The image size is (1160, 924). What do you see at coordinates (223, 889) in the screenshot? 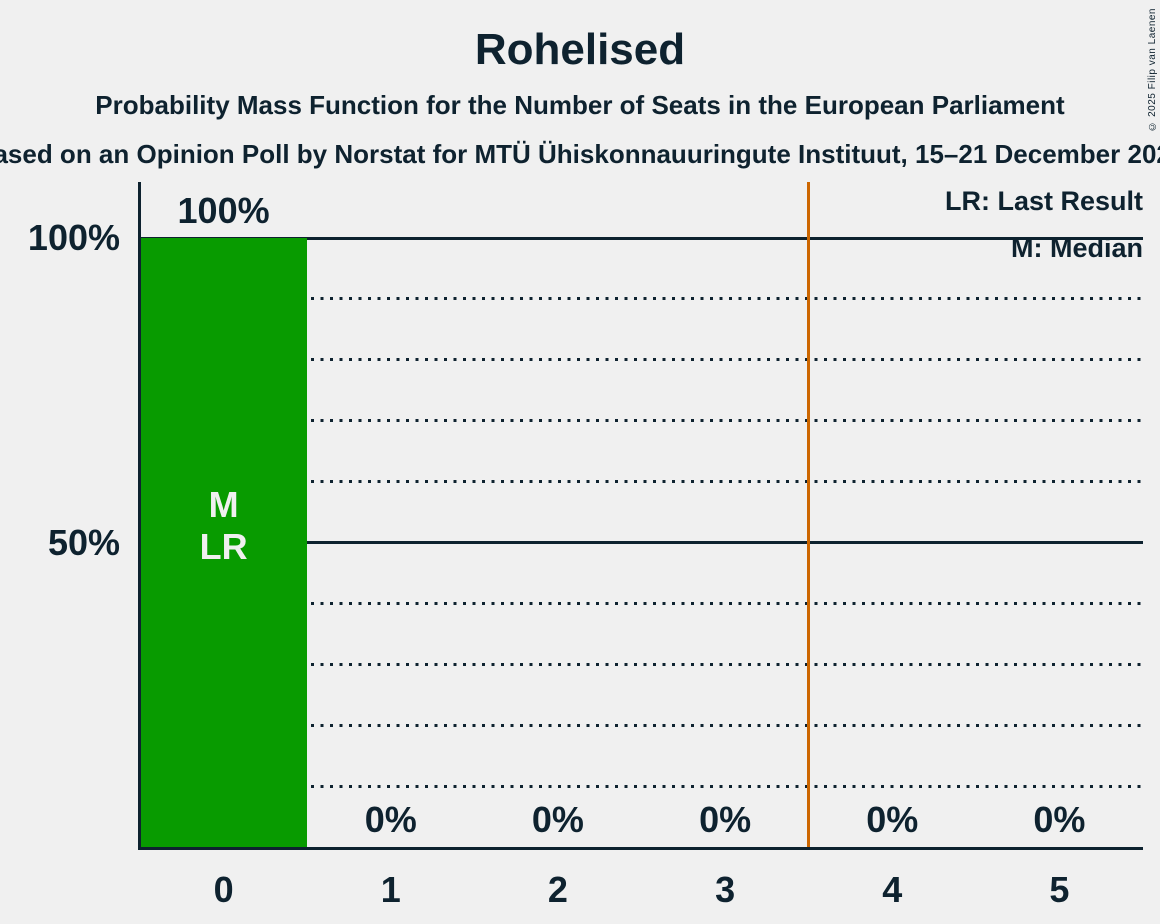
I see `x-tick-label: 0` at bounding box center [223, 889].